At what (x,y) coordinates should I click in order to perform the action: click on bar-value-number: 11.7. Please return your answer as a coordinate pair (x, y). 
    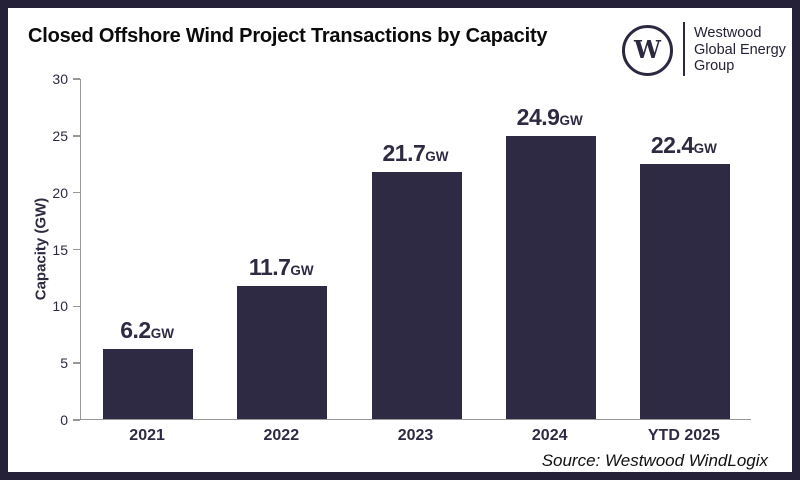
    Looking at the image, I should click on (269, 267).